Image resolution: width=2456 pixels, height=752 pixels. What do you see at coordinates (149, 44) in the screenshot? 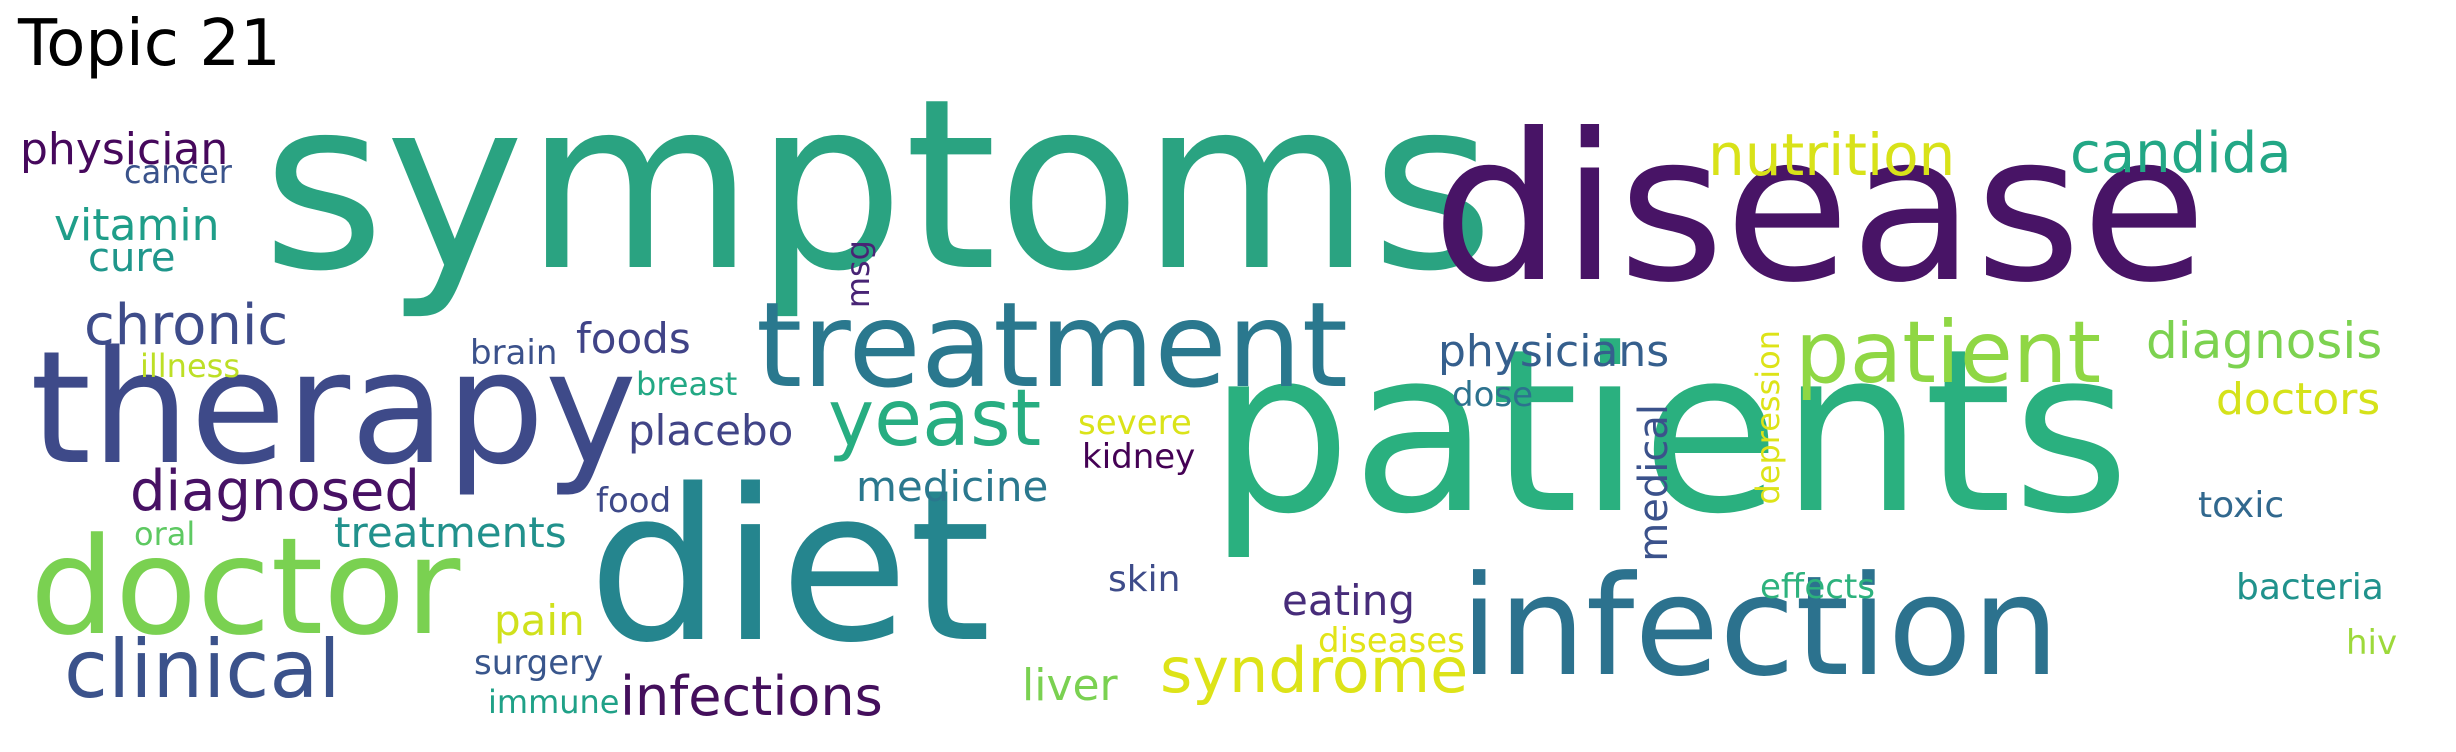
I see `page-title: Topic 21` at bounding box center [149, 44].